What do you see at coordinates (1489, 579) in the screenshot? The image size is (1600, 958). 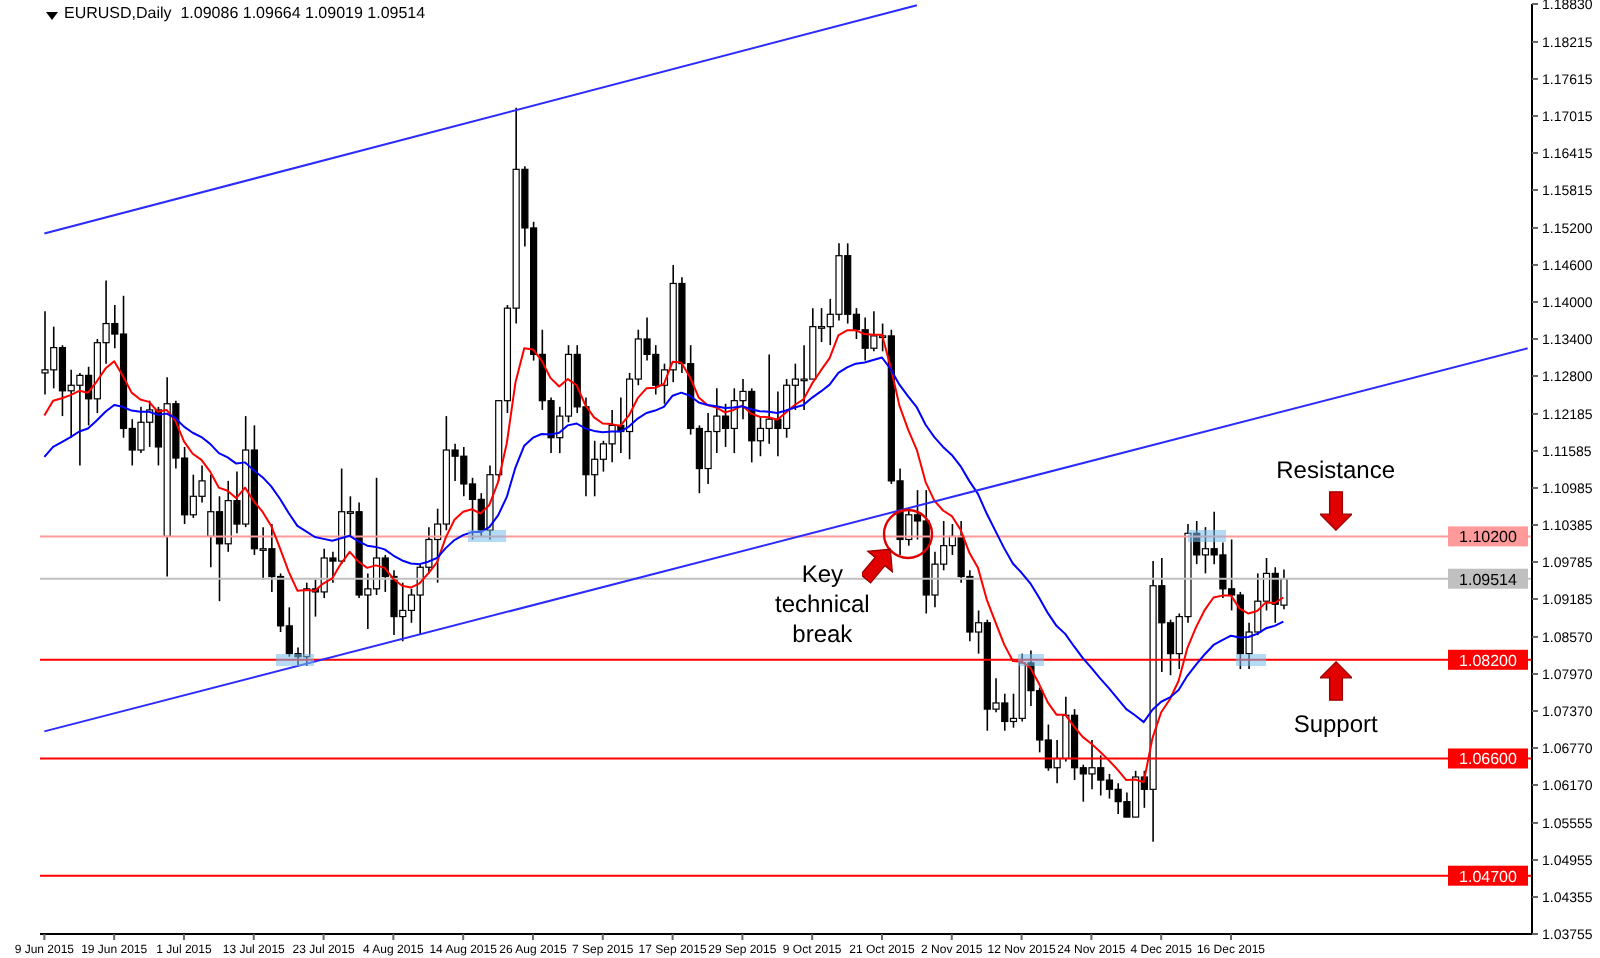 I see `ref-line-label: 1.09514` at bounding box center [1489, 579].